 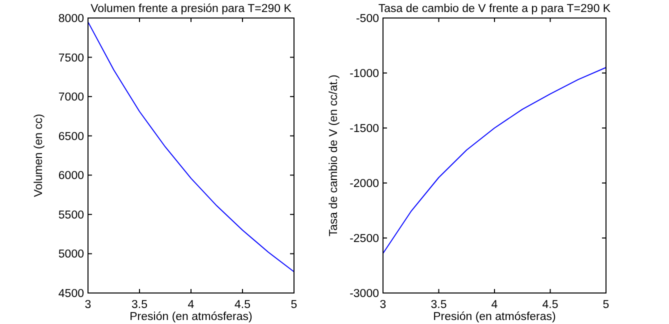 What do you see at coordinates (334, 155) in the screenshot?
I see `y-axis-title: Tasa de cambio de V (en cc/at.)` at bounding box center [334, 155].